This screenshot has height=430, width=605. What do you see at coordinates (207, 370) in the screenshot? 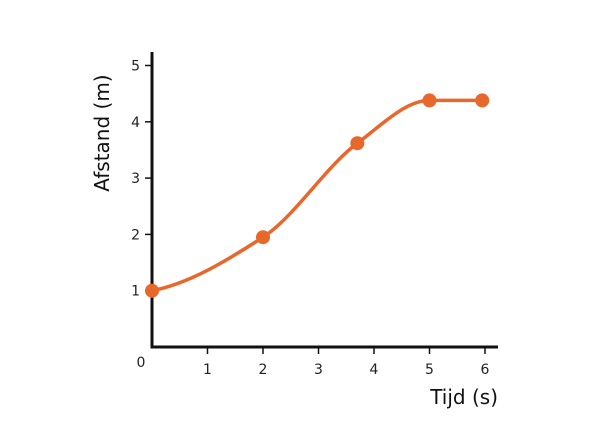
I see `x-tick-label: 1` at bounding box center [207, 370].